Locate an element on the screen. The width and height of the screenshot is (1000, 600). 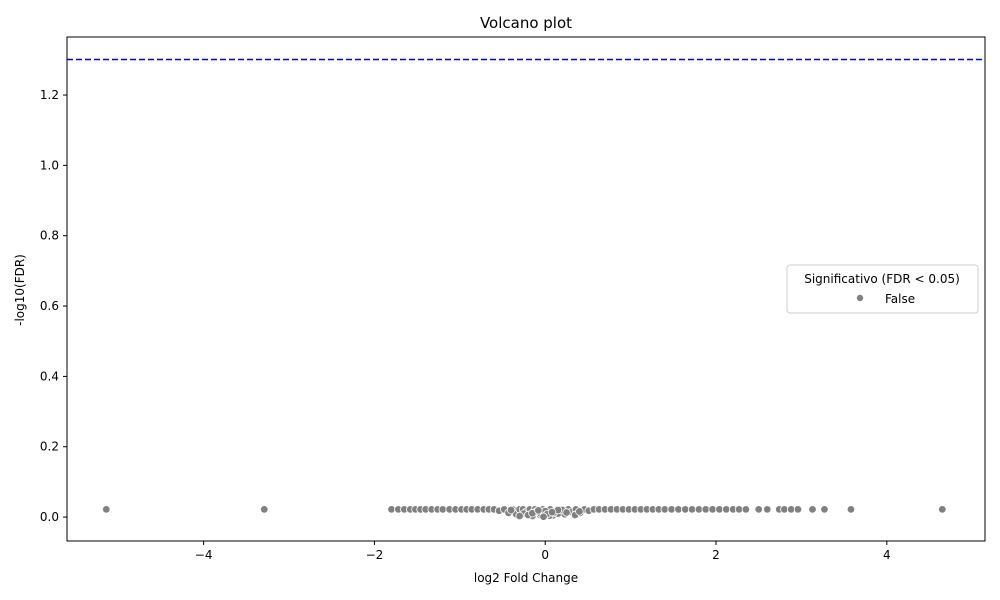
y-tick-label: 1.0 is located at coordinates (49, 165).